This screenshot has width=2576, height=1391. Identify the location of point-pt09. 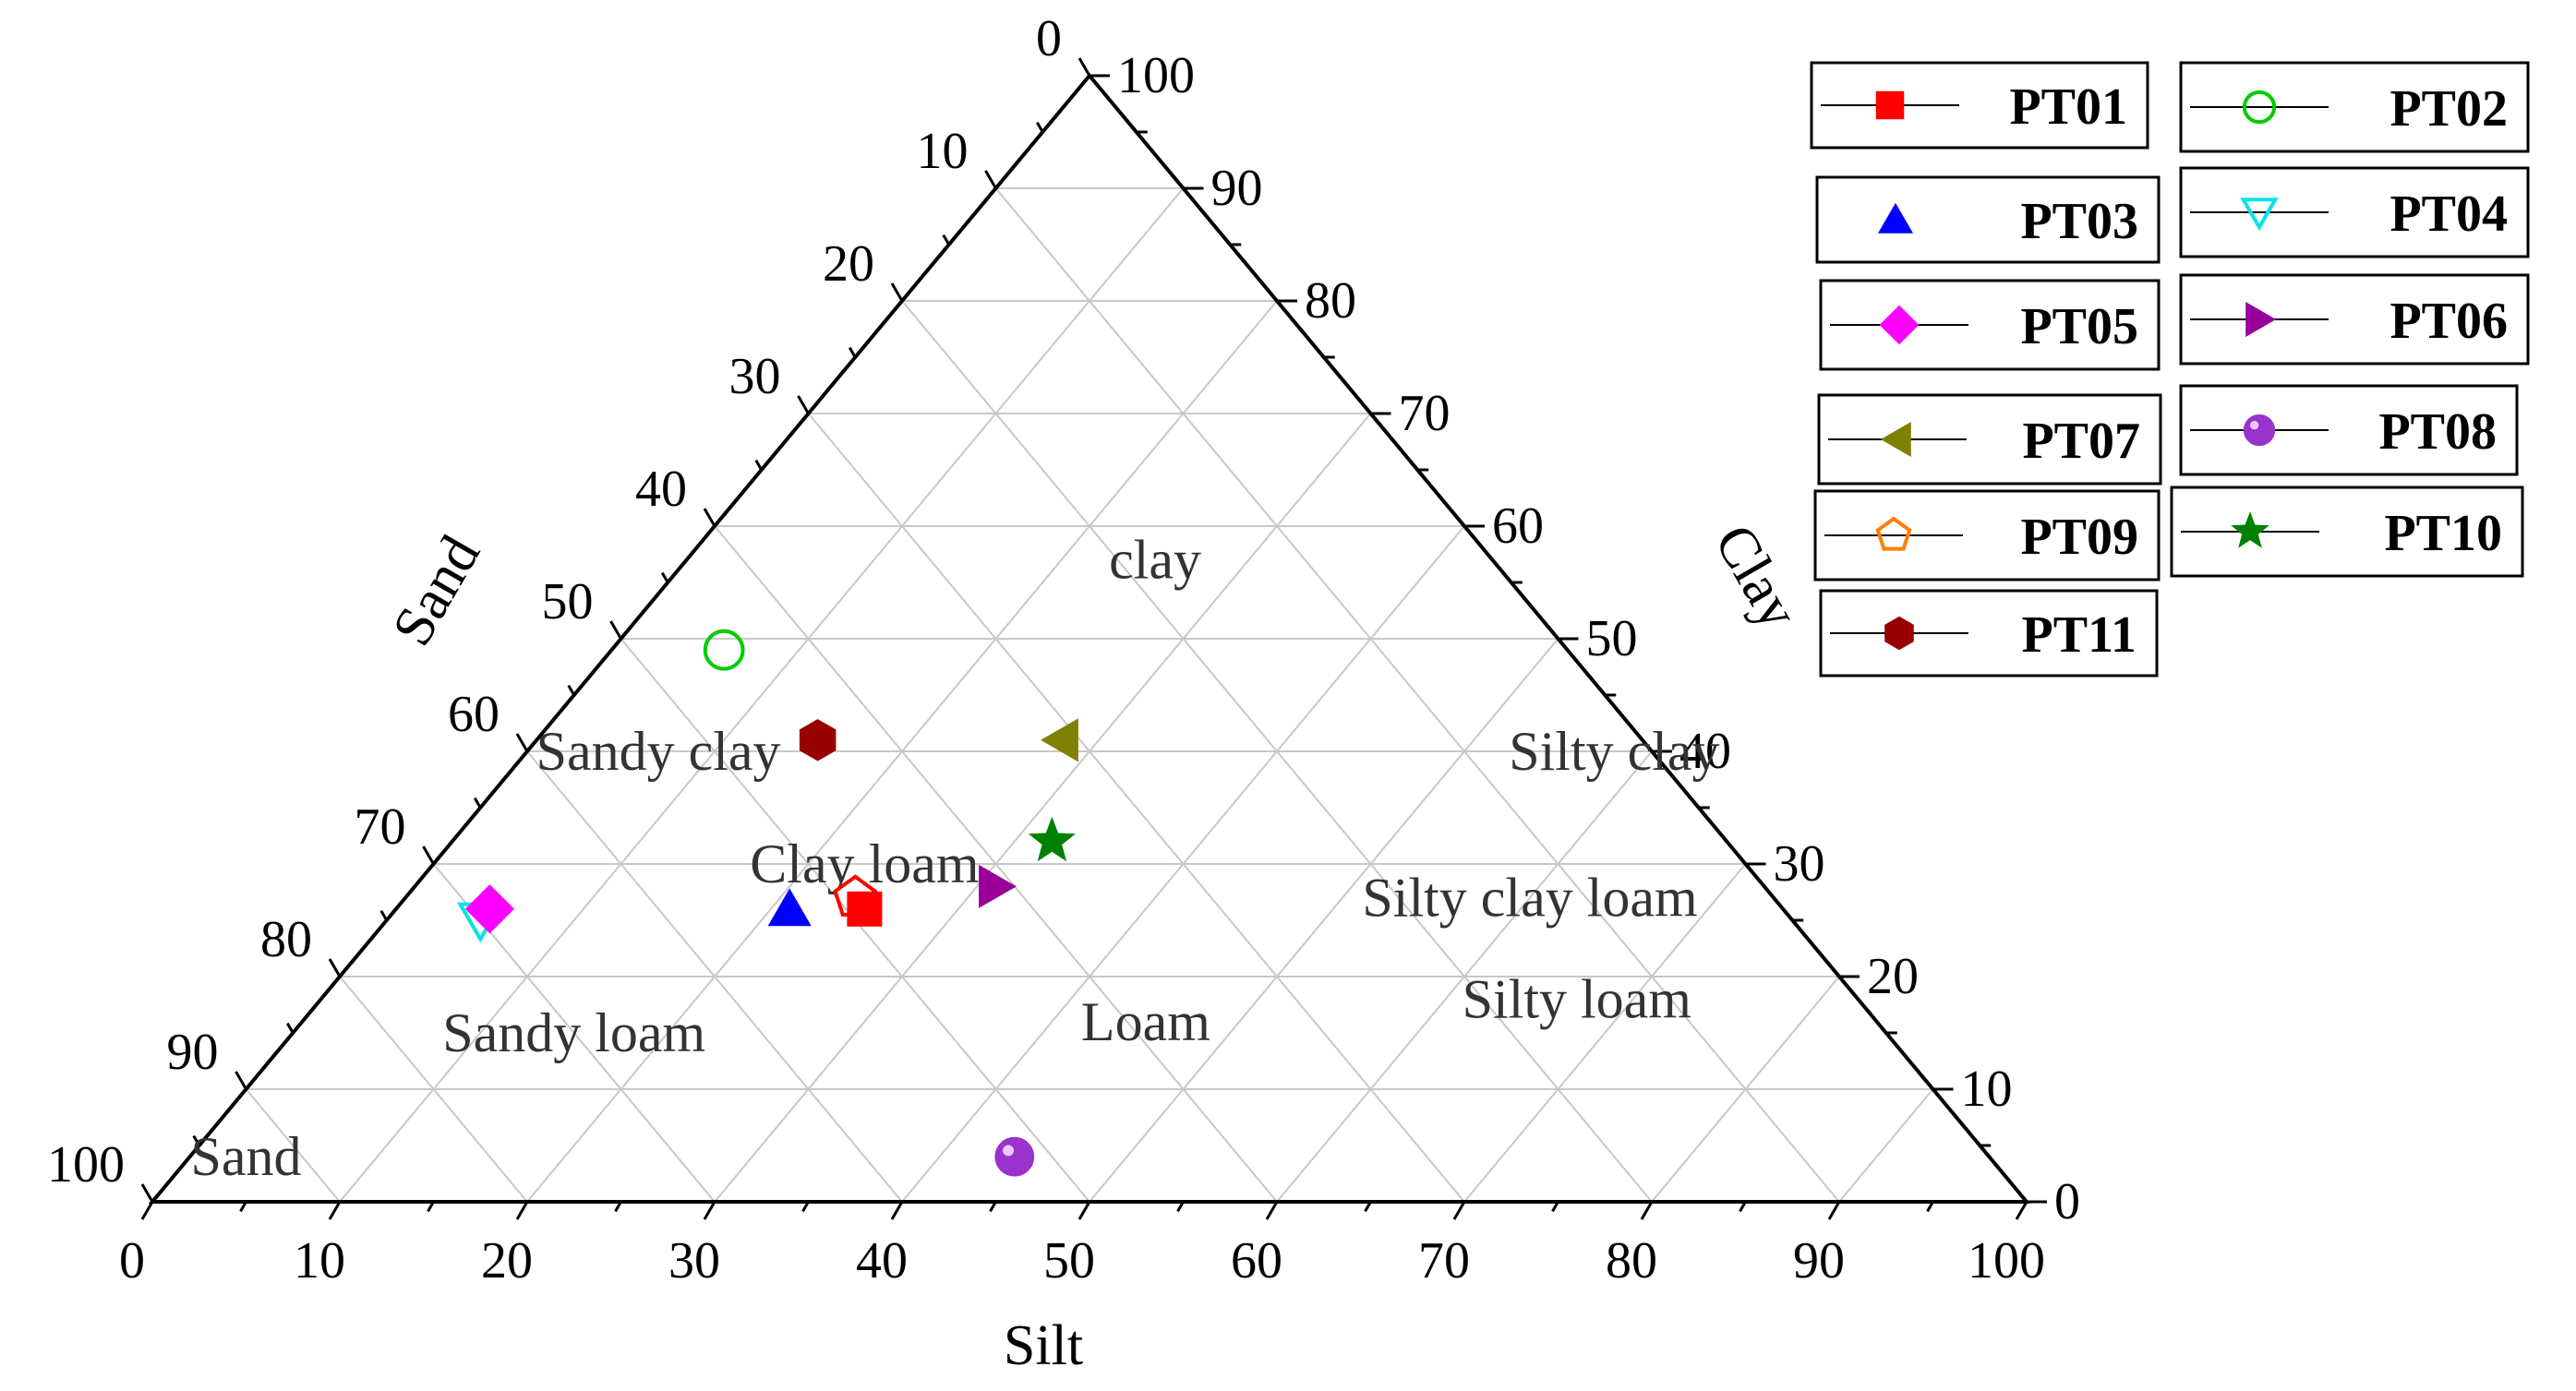
(855, 895).